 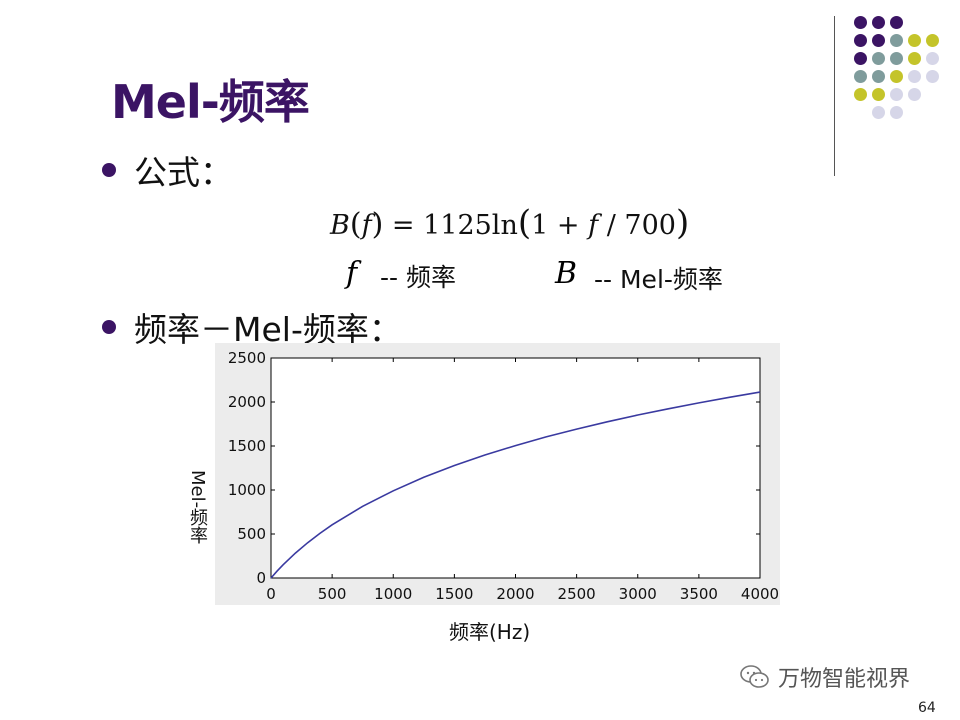 I want to click on x-tick-label: 2500, so click(x=577, y=594).